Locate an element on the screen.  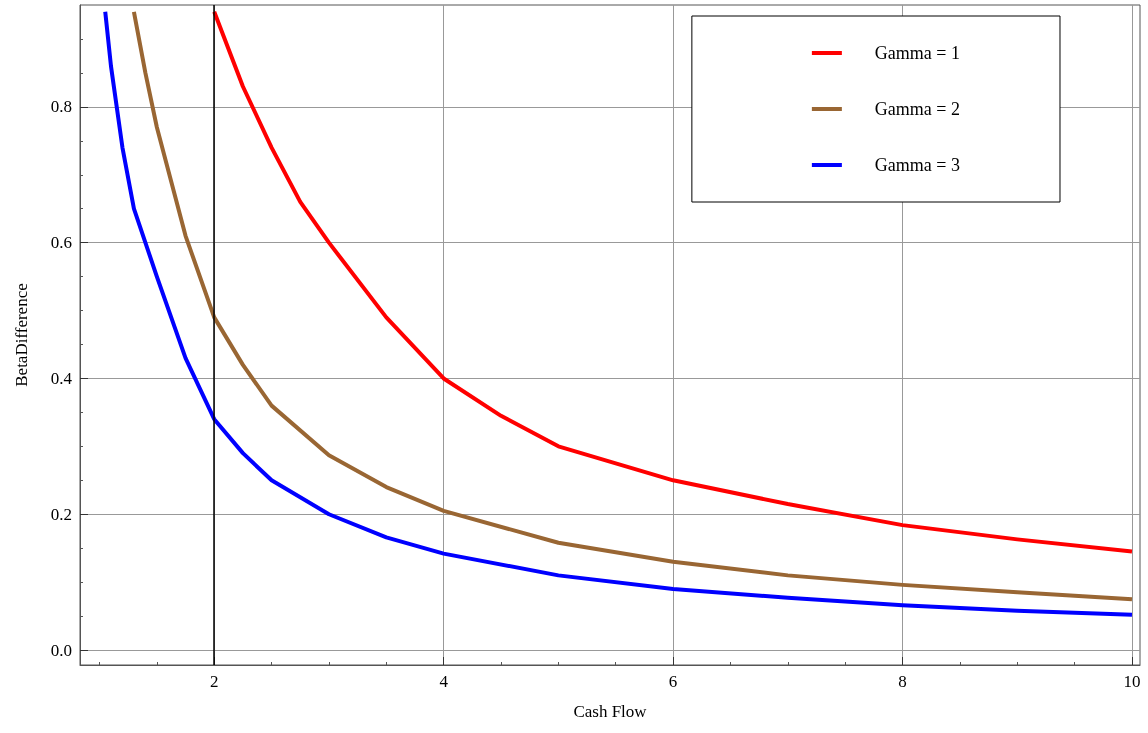
x-axis-title: Cash Flow is located at coordinates (610, 711).